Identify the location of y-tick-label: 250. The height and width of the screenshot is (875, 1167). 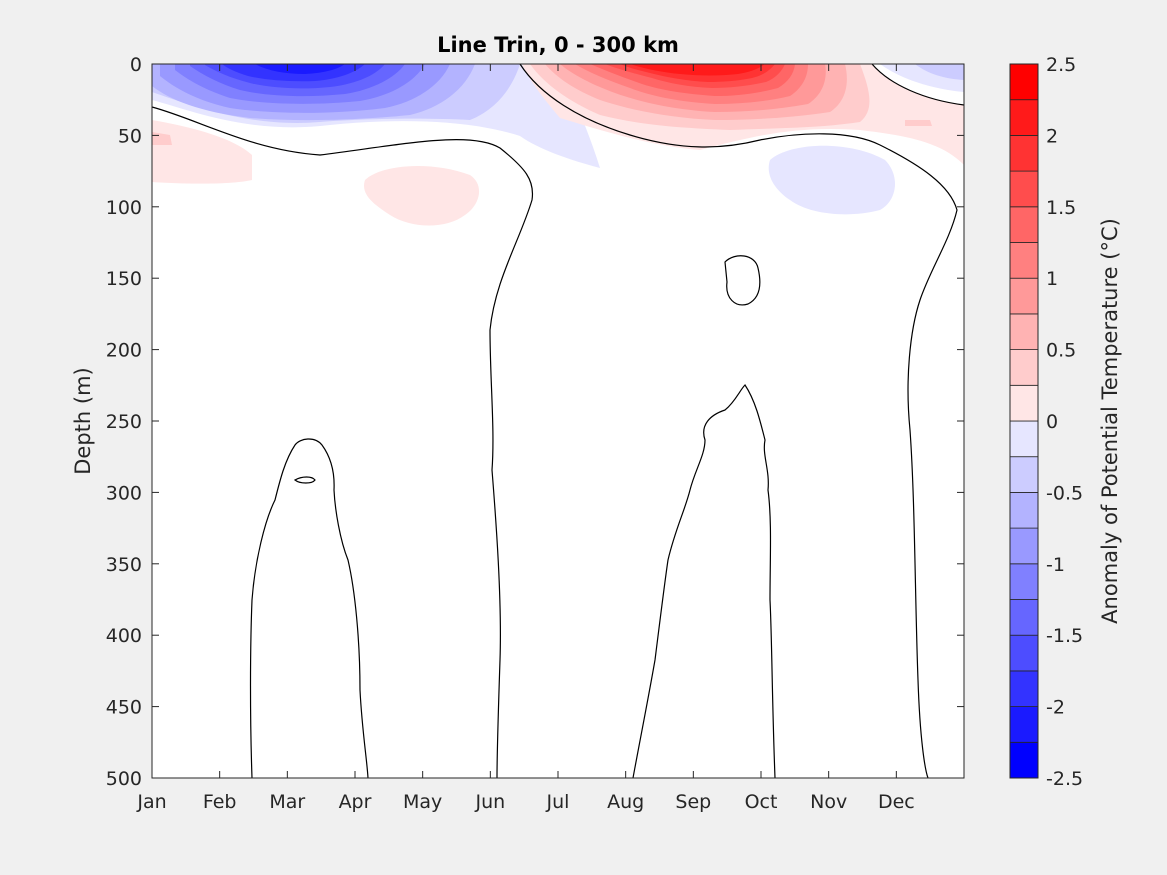
(124, 422).